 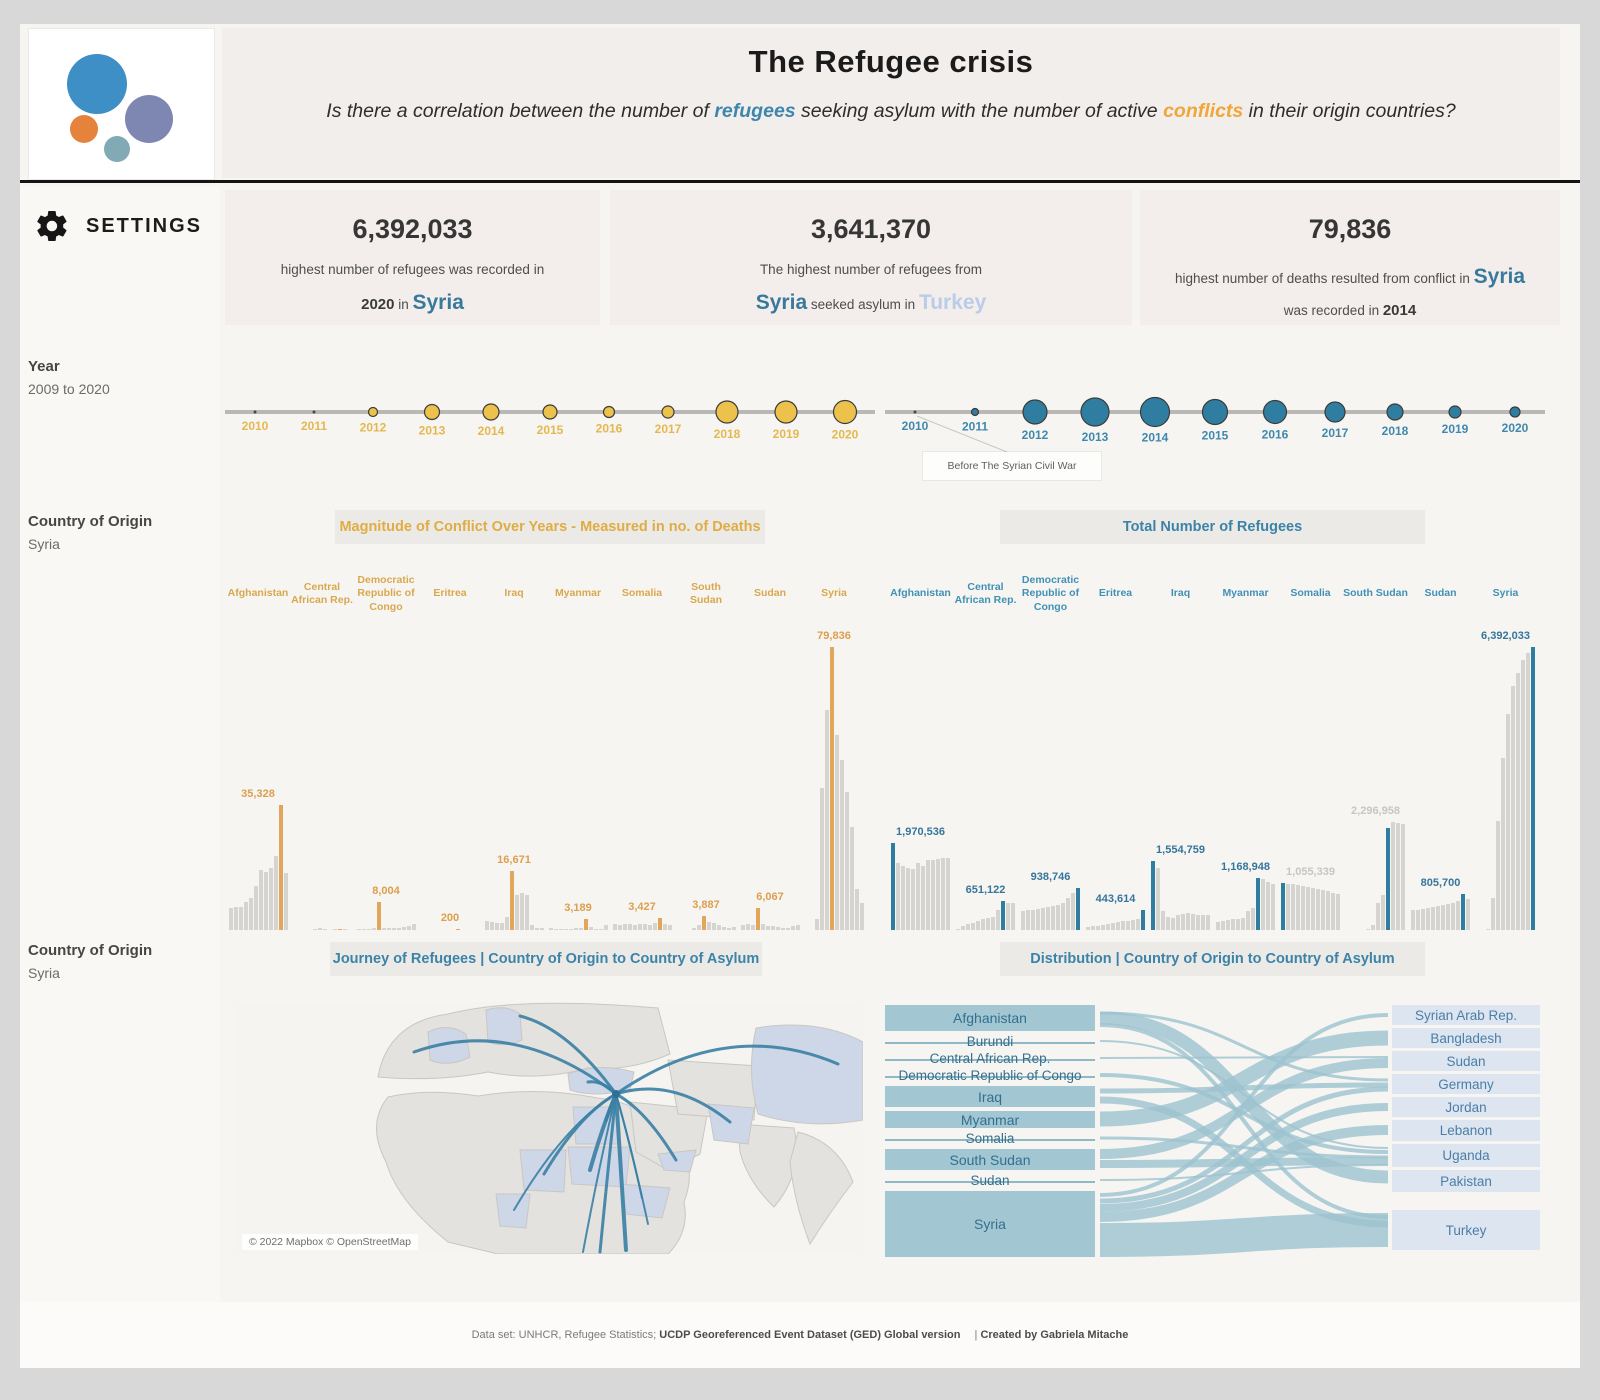 I want to click on year-dot-2019, so click(x=1455, y=412).